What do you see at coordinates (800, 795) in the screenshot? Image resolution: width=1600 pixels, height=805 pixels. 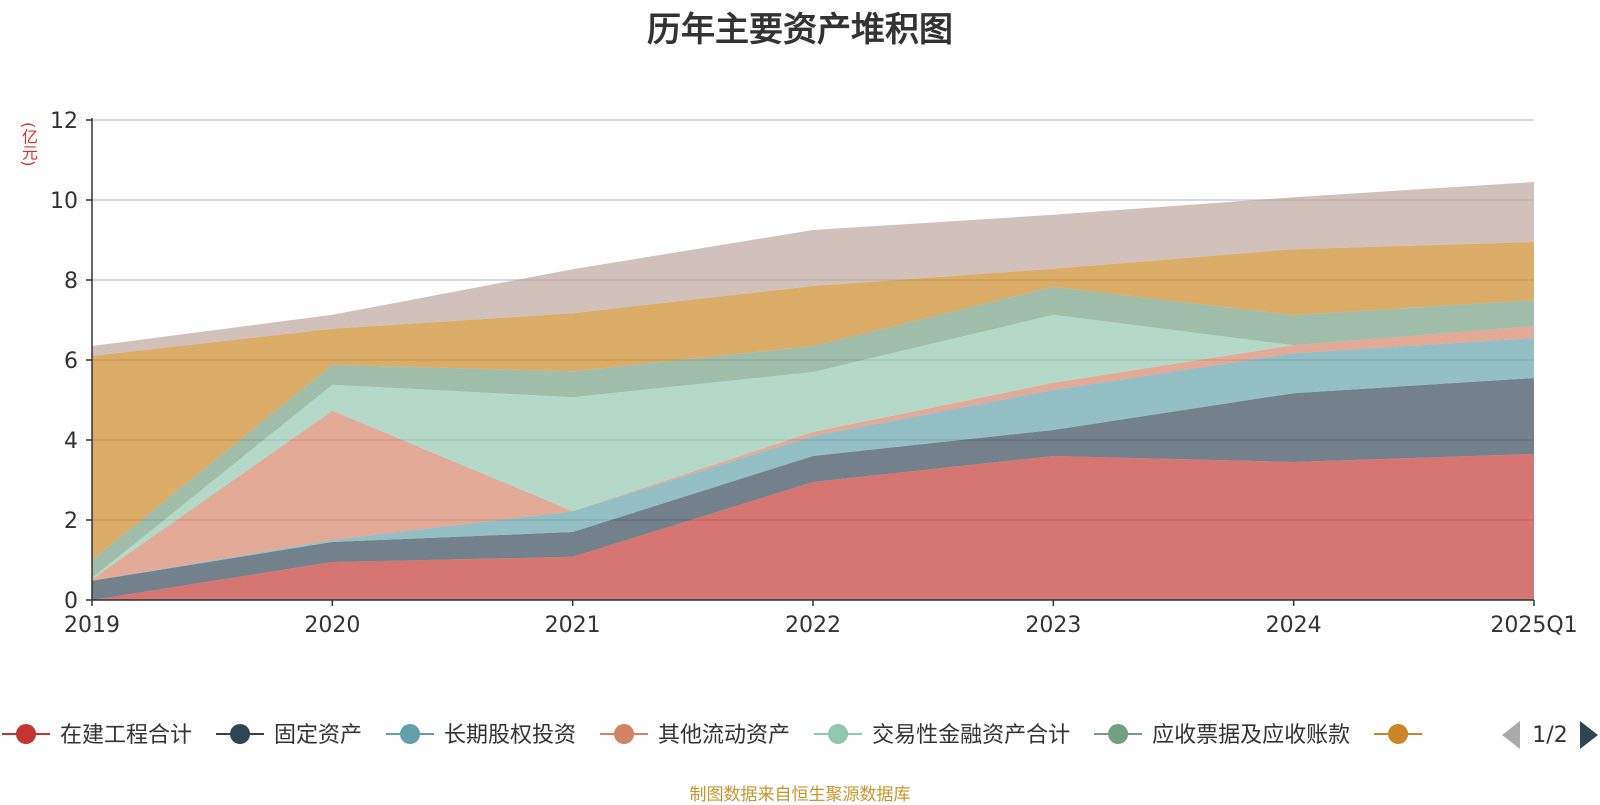 I see `data-source-note: 制图数据来自恒生聚源数据库` at bounding box center [800, 795].